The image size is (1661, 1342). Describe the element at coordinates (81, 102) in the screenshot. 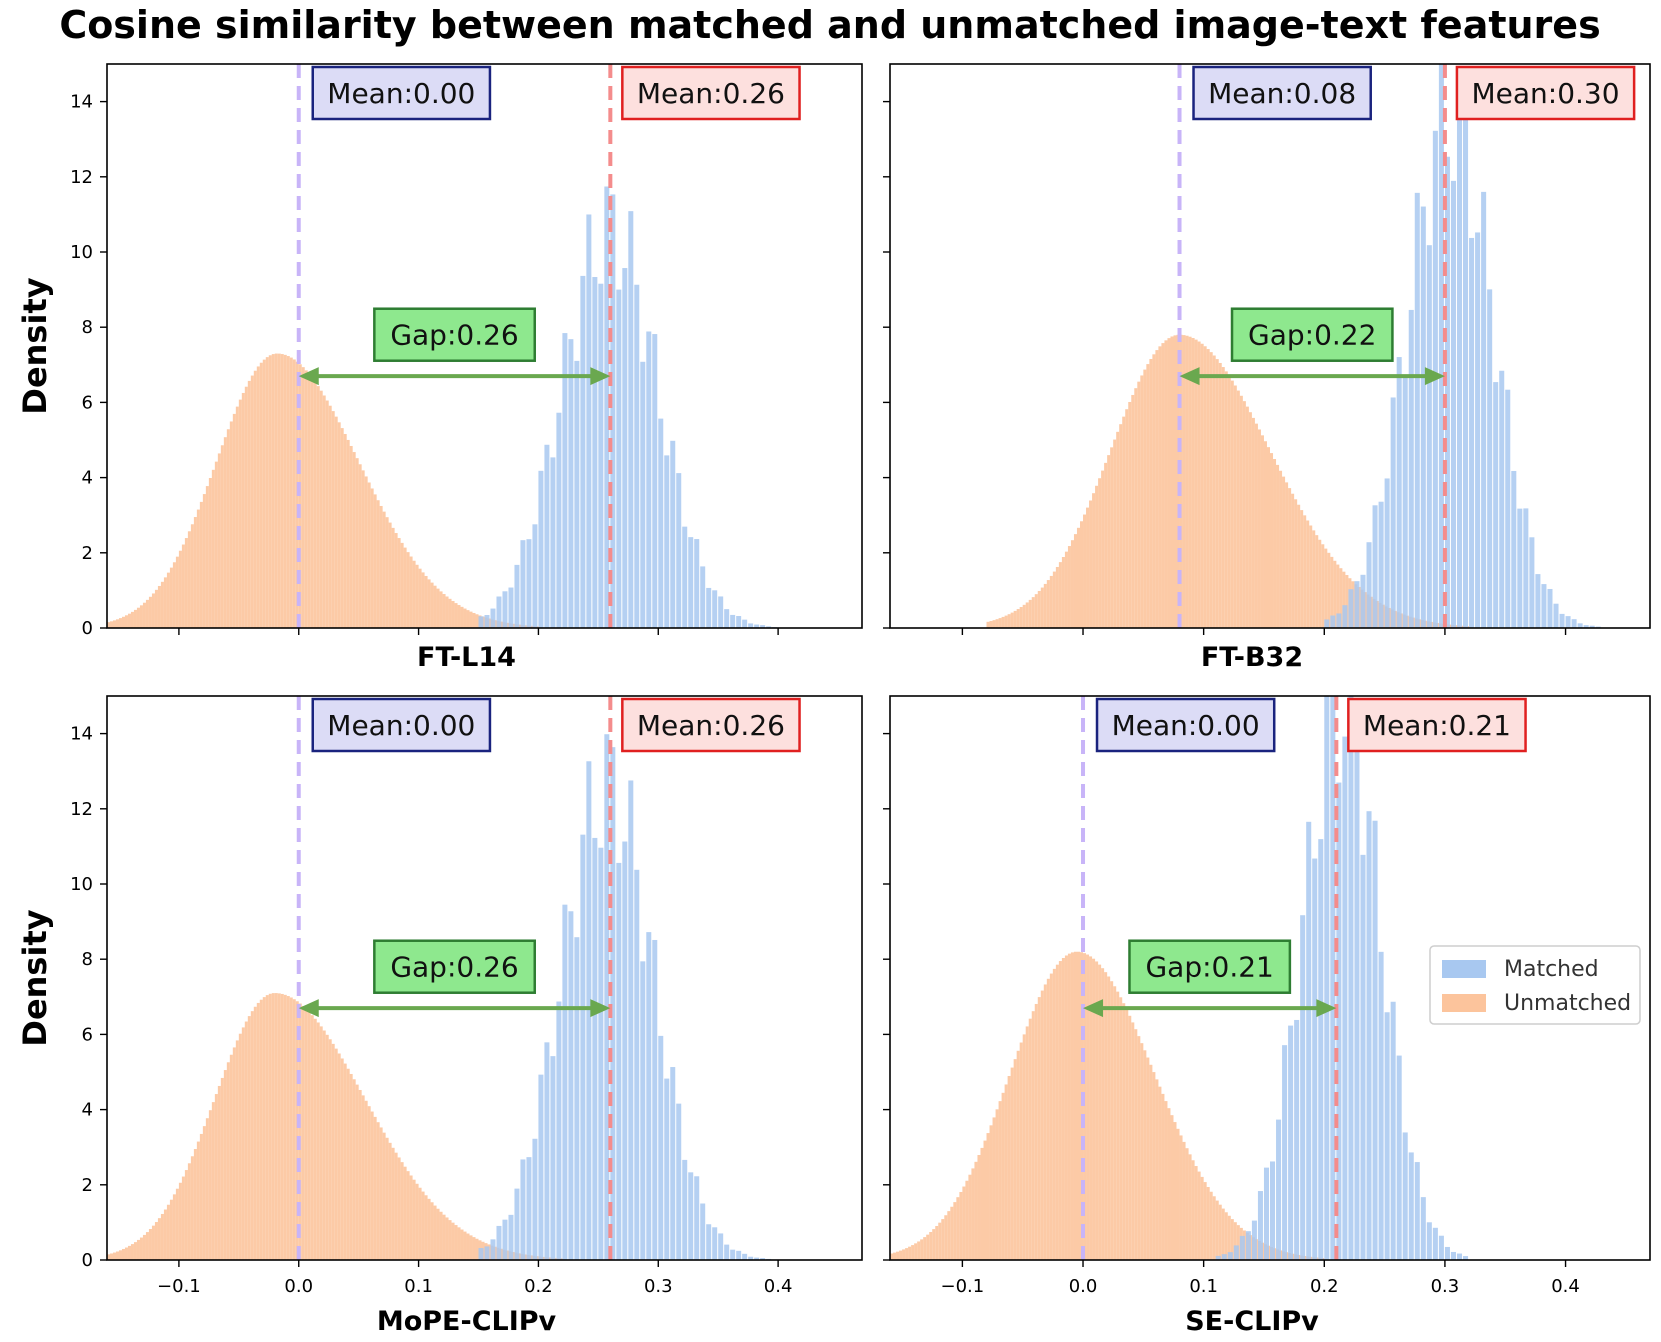

I see `y-tick-label: 14` at that location.